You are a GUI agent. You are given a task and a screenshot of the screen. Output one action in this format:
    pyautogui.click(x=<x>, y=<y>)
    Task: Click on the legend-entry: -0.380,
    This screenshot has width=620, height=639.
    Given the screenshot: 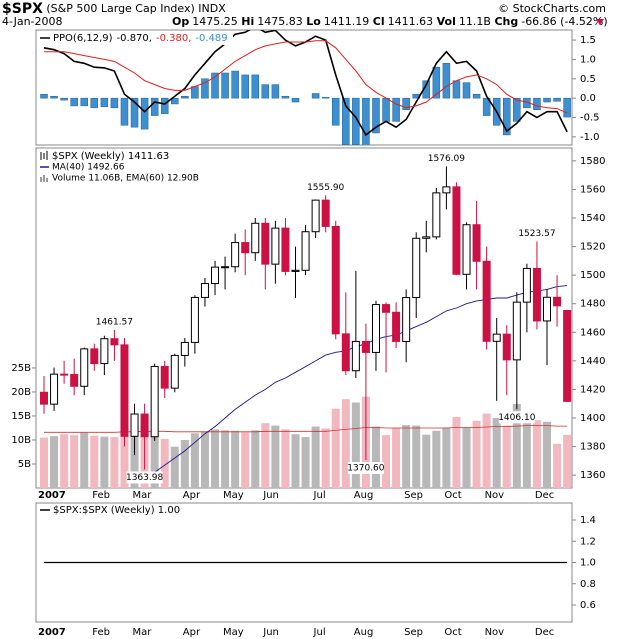 What is the action you would take?
    pyautogui.click(x=173, y=38)
    